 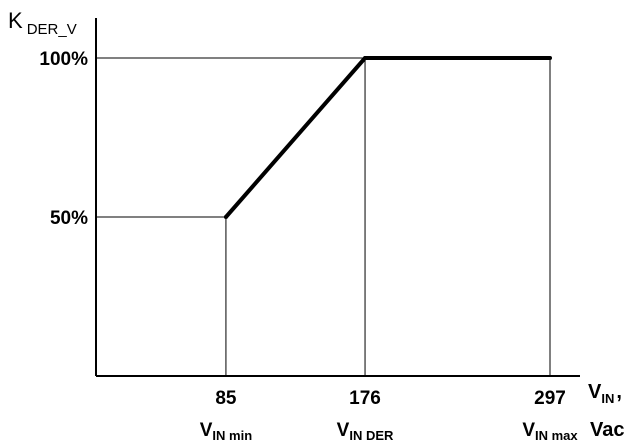 What do you see at coordinates (607, 398) in the screenshot?
I see `x-axis-label-sub: IN` at bounding box center [607, 398].